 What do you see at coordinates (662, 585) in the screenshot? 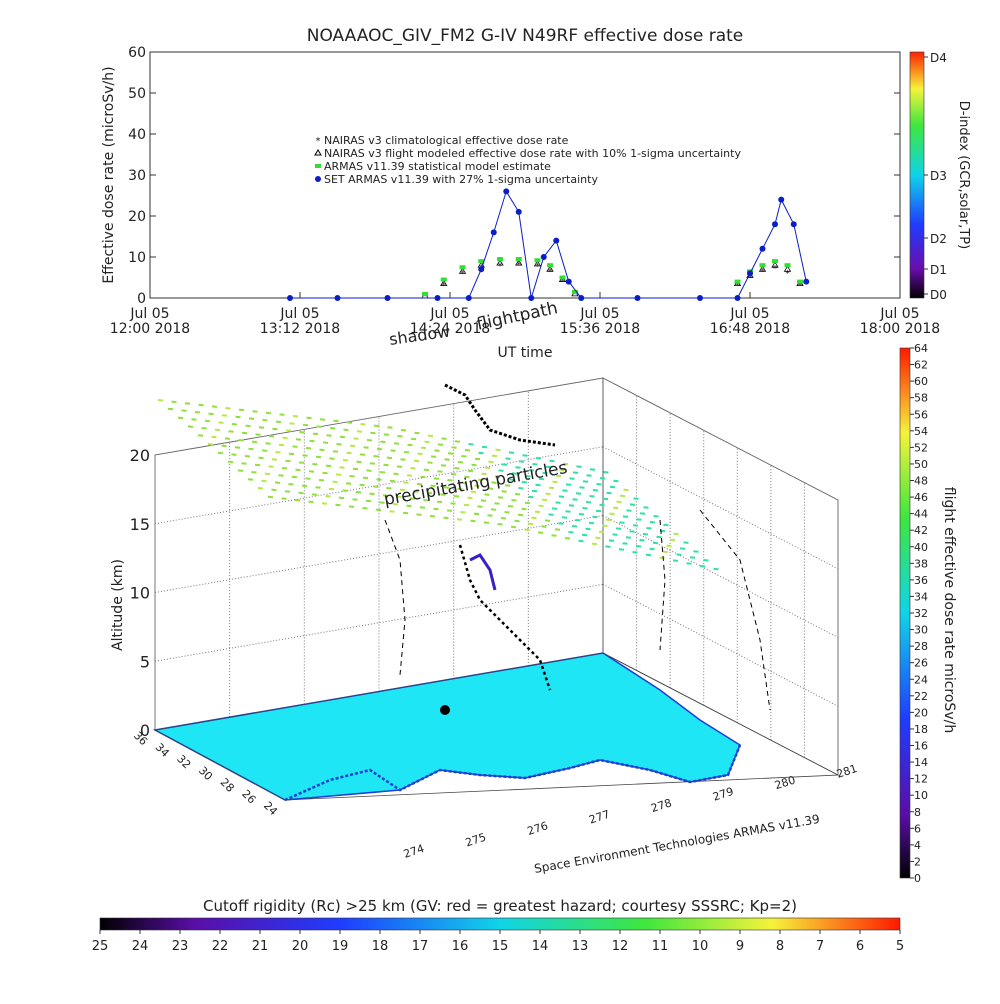
I see `shadow-right` at bounding box center [662, 585].